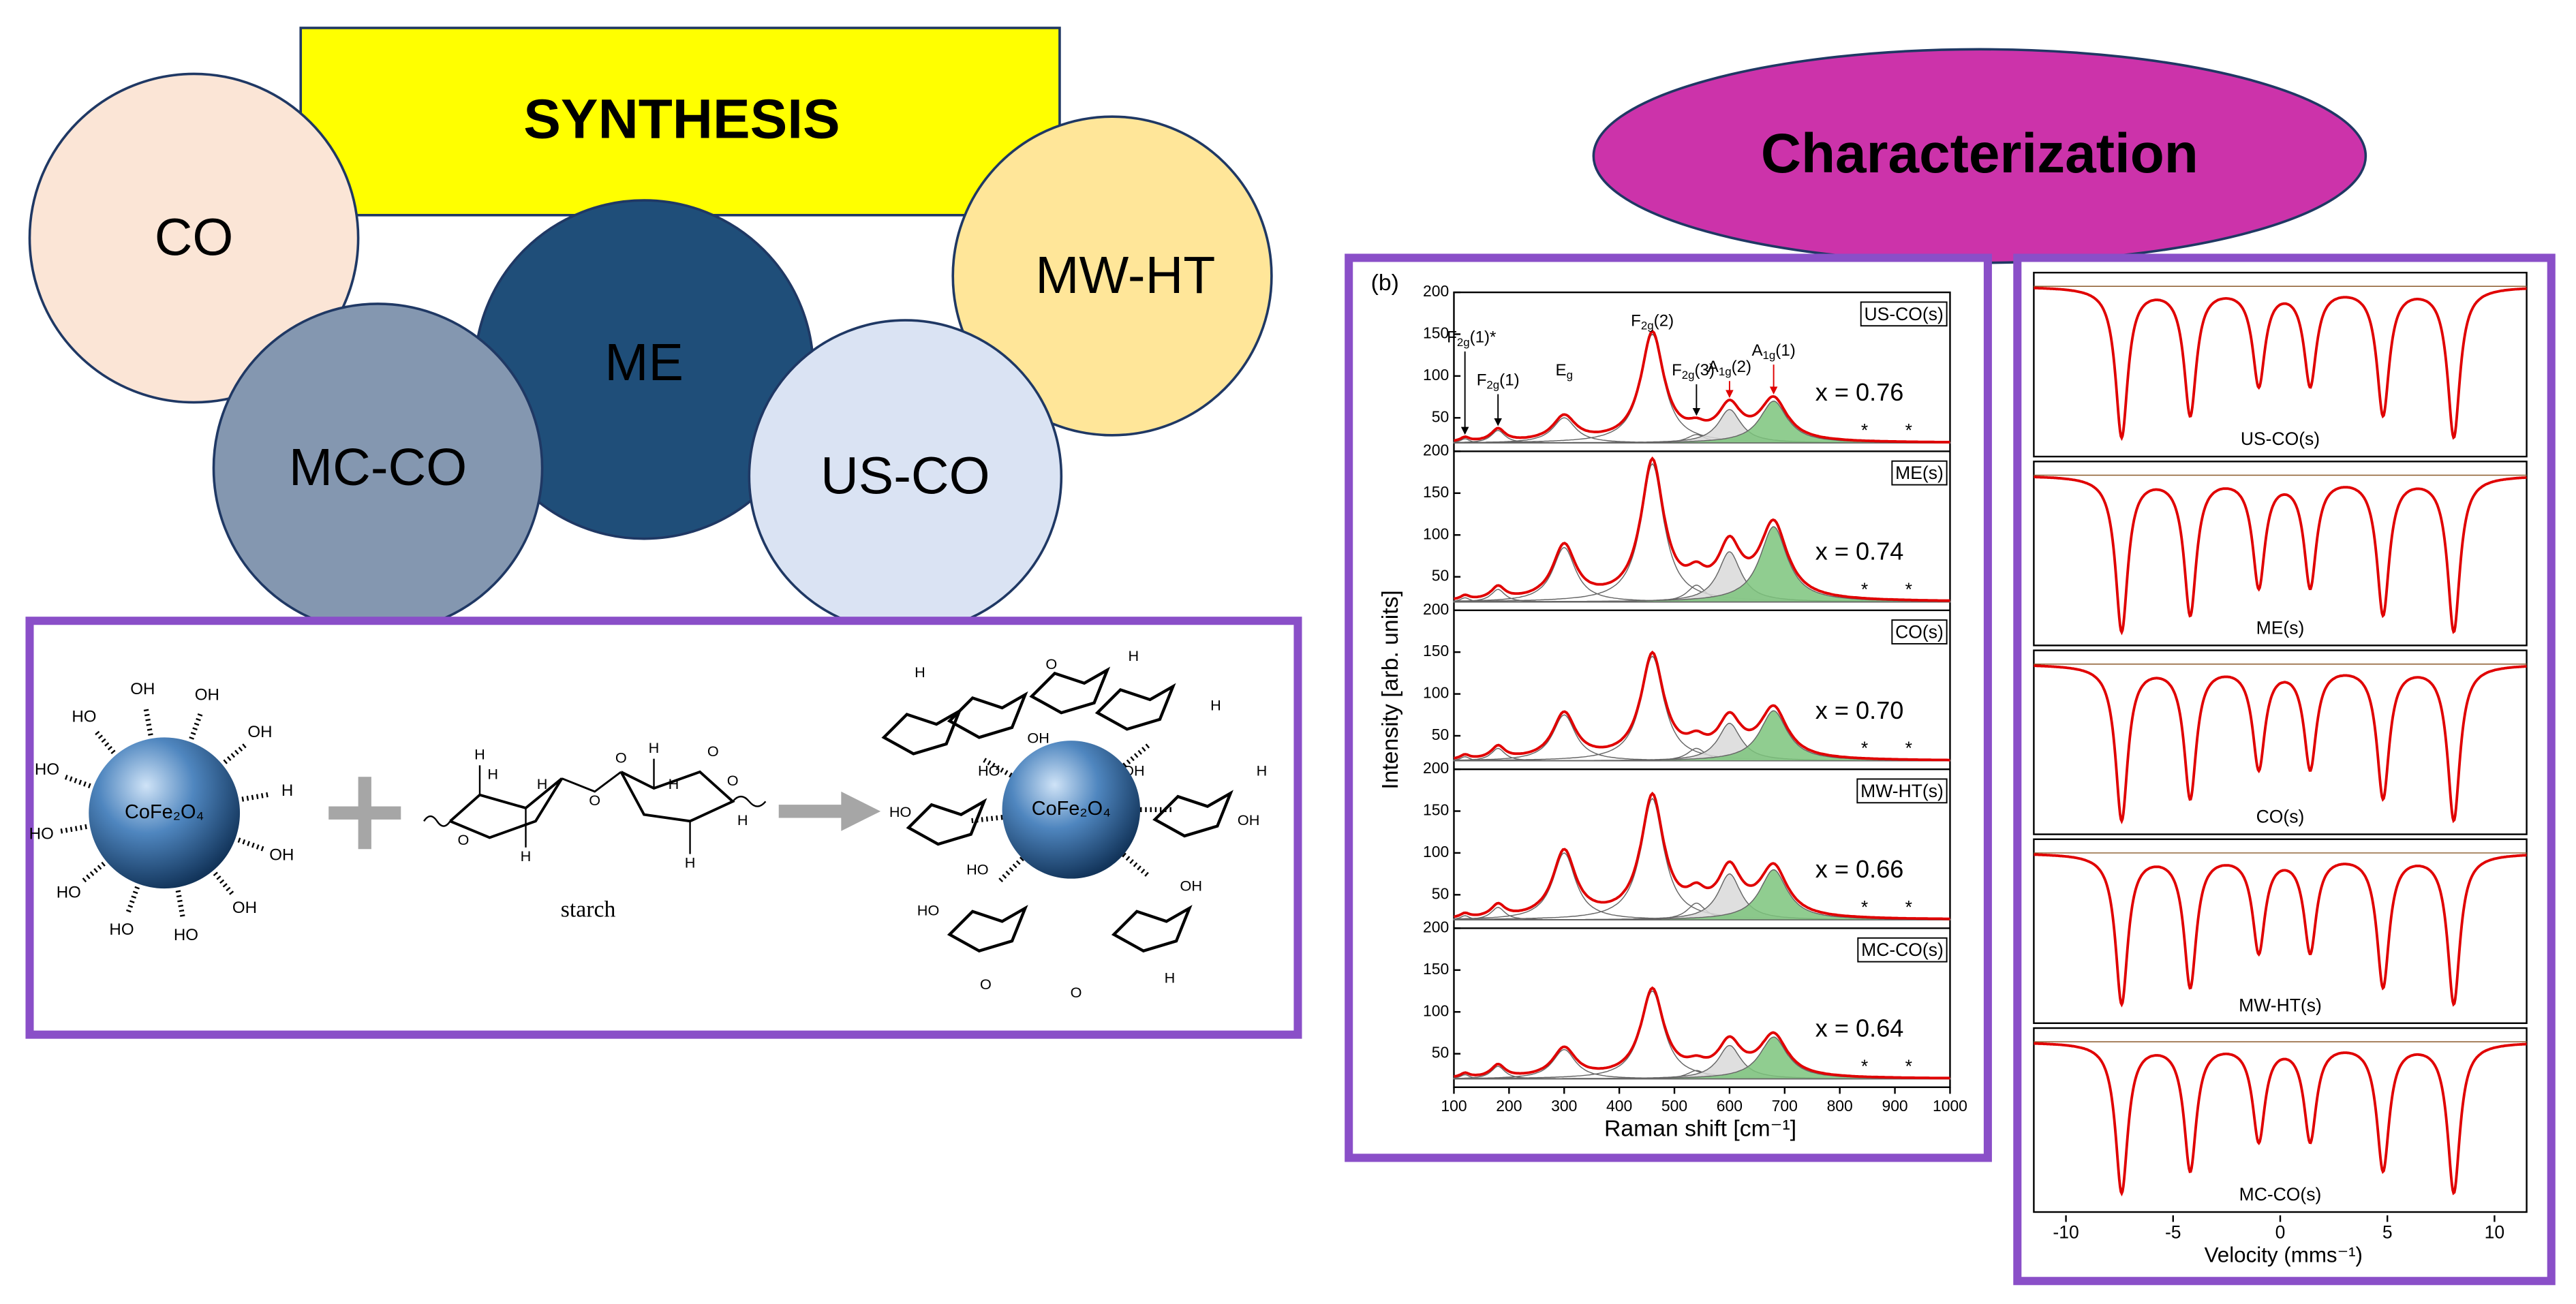 This screenshot has height=1304, width=2576. Describe the element at coordinates (2066, 1232) in the screenshot. I see `x-tick-label: -10` at that location.